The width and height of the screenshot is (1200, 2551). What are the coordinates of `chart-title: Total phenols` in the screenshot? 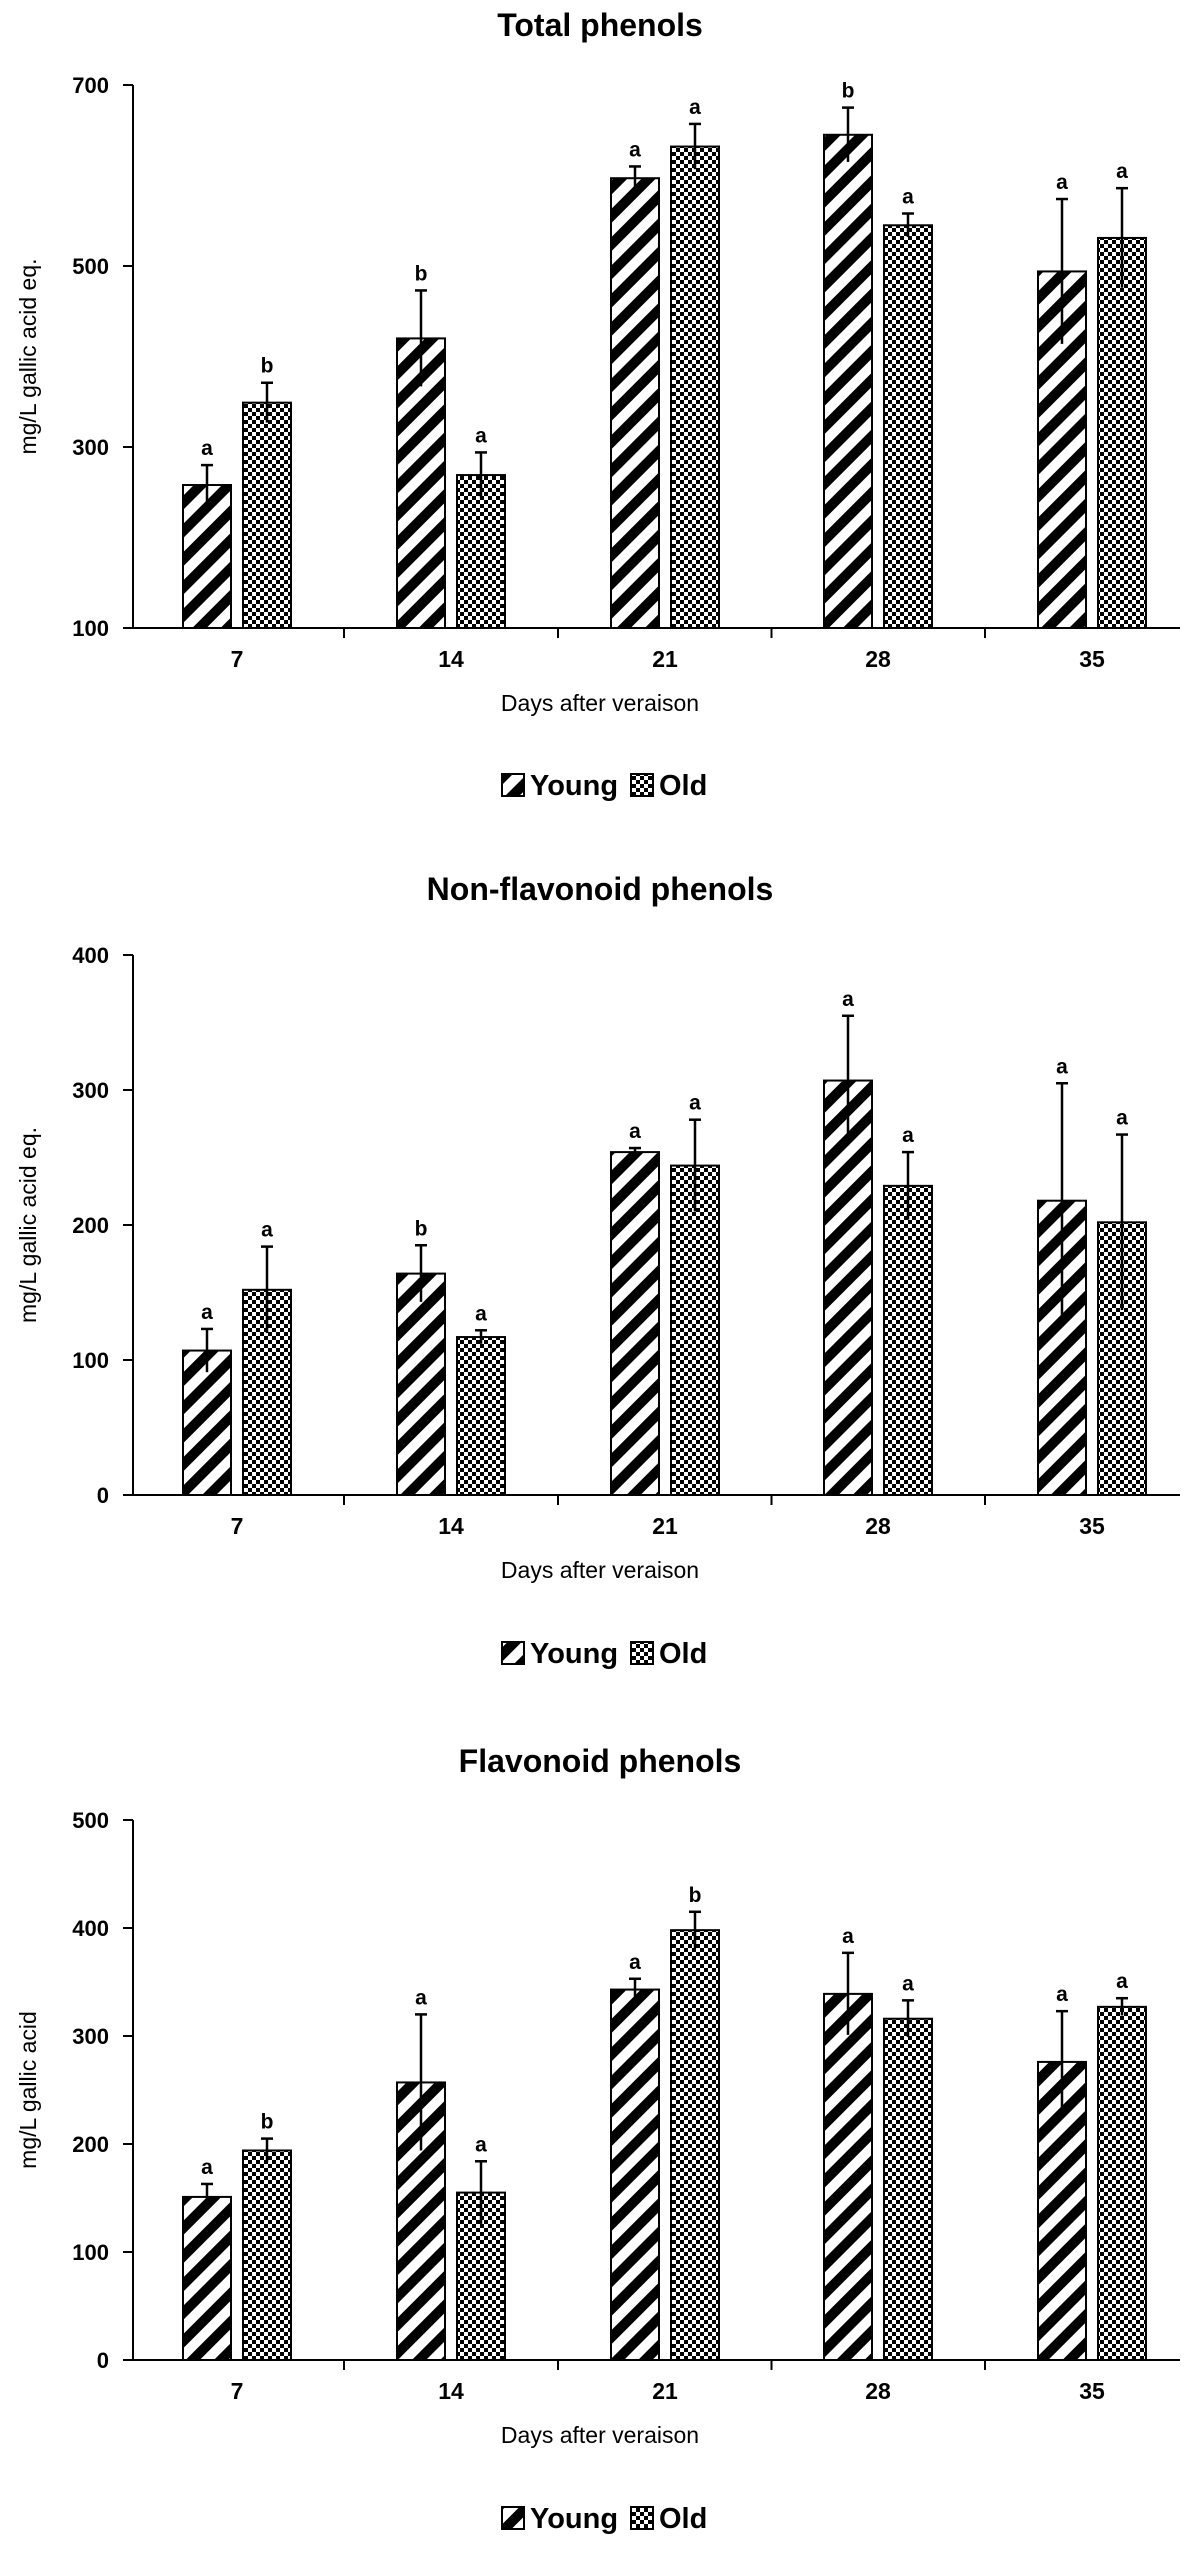 It's located at (600, 25).